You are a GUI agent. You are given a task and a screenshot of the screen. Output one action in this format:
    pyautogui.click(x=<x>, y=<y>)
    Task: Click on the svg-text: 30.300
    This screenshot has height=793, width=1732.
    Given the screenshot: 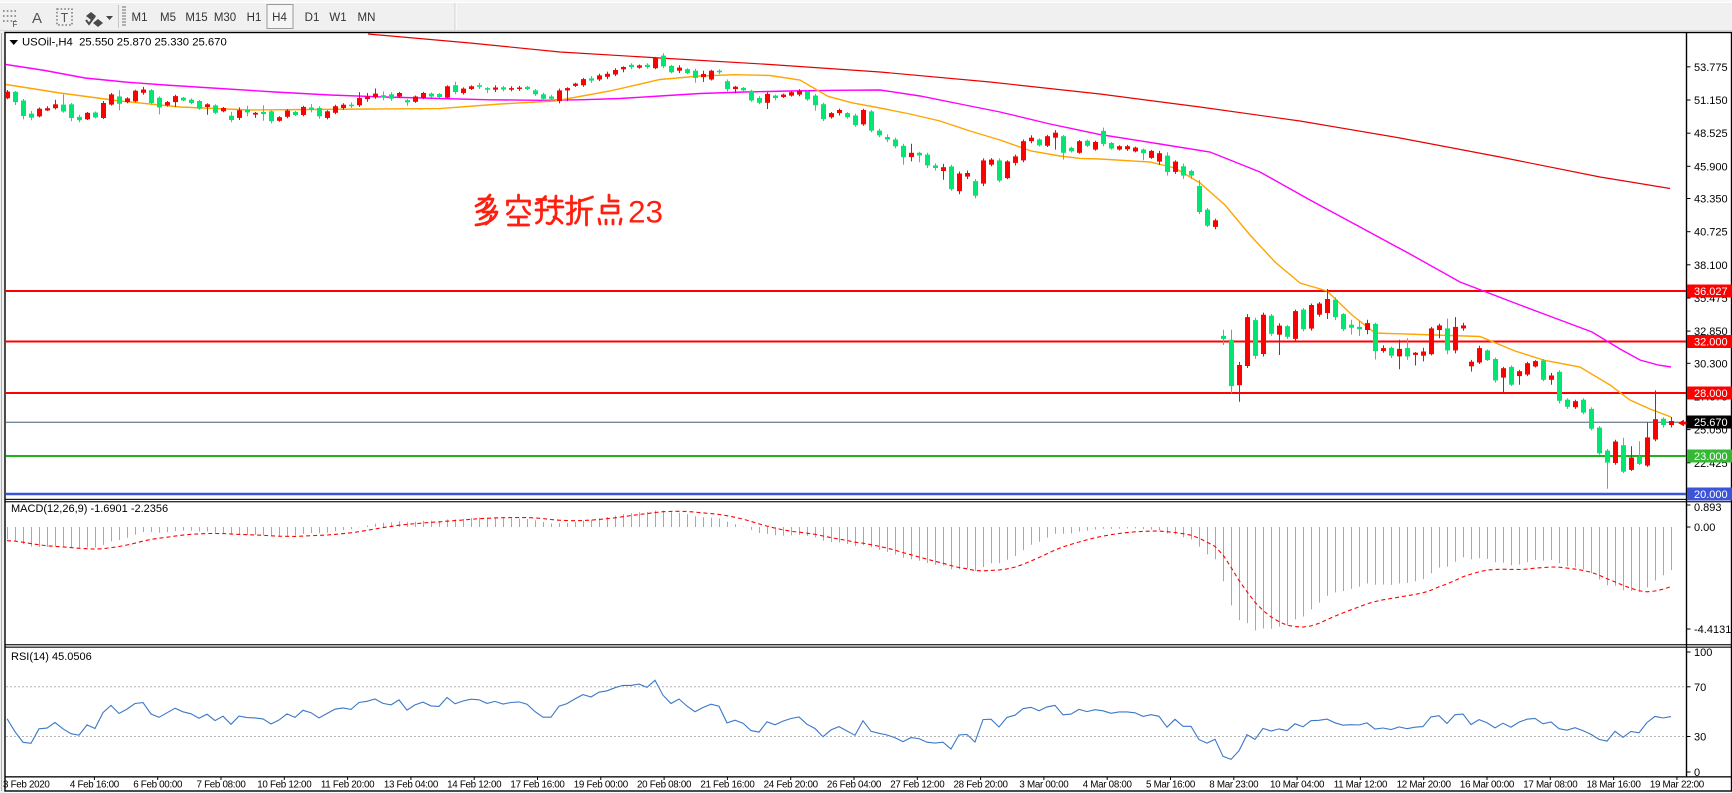 What is the action you would take?
    pyautogui.click(x=1711, y=364)
    